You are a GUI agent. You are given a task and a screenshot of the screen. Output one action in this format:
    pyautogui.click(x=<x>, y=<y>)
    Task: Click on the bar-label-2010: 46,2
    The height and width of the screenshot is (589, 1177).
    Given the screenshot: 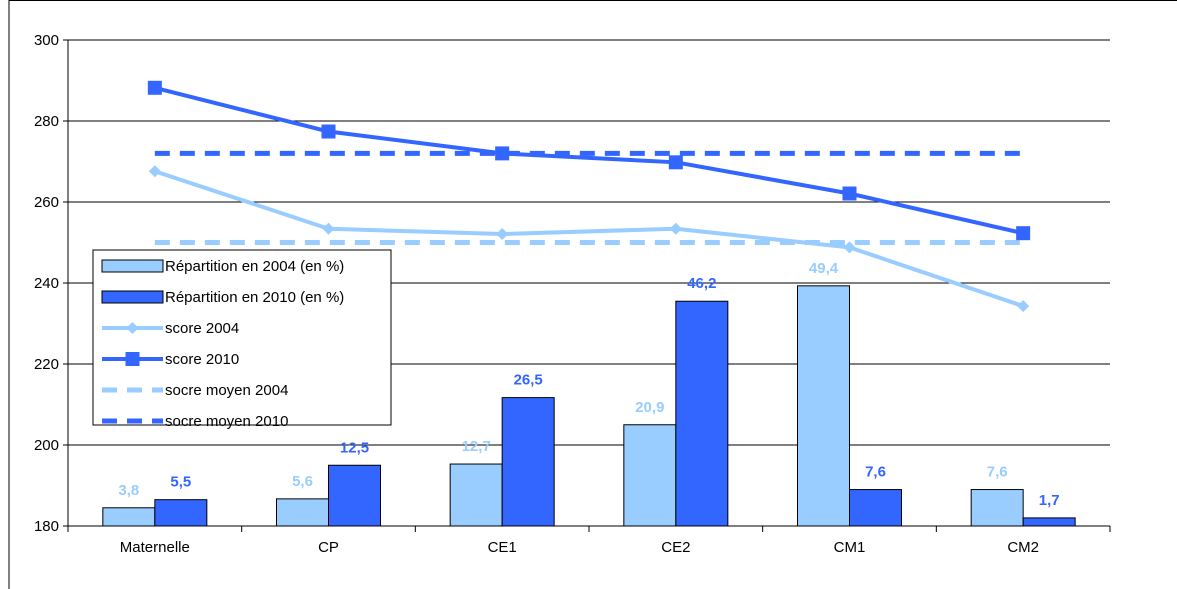 What is the action you would take?
    pyautogui.click(x=701, y=283)
    